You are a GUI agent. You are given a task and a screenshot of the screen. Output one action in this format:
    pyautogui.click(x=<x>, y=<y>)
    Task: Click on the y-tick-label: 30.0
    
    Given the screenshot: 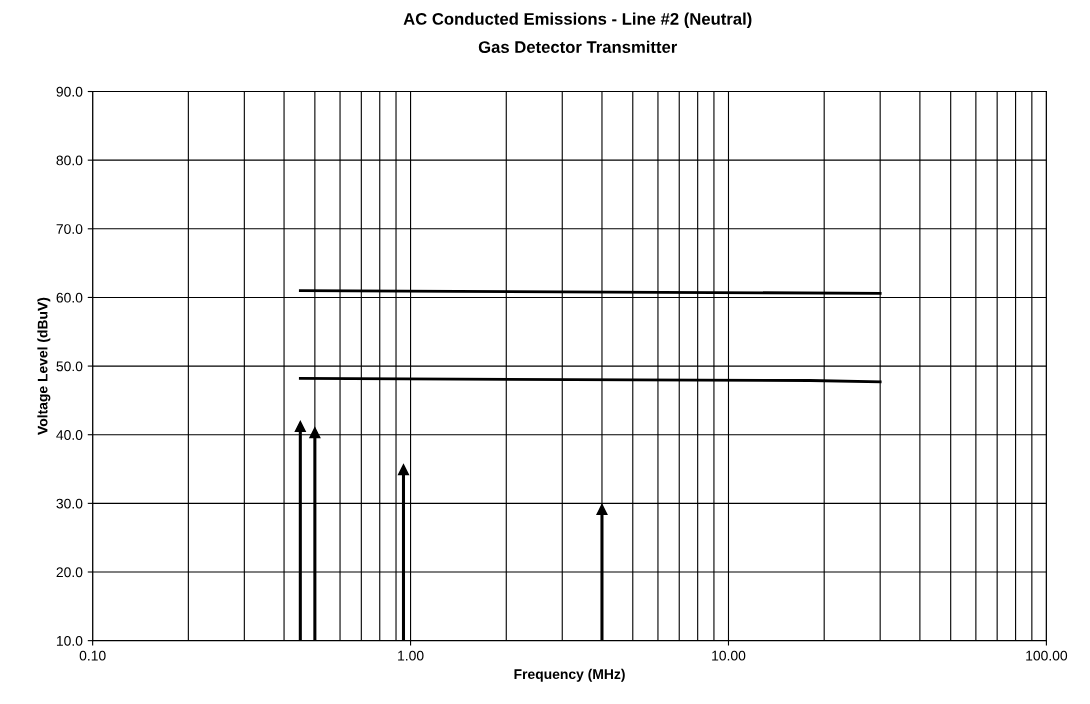 What is the action you would take?
    pyautogui.click(x=69, y=503)
    